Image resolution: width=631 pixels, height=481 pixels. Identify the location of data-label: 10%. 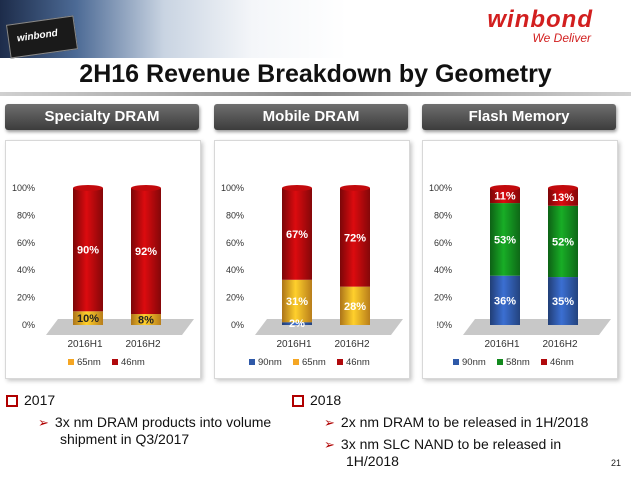
(88, 319).